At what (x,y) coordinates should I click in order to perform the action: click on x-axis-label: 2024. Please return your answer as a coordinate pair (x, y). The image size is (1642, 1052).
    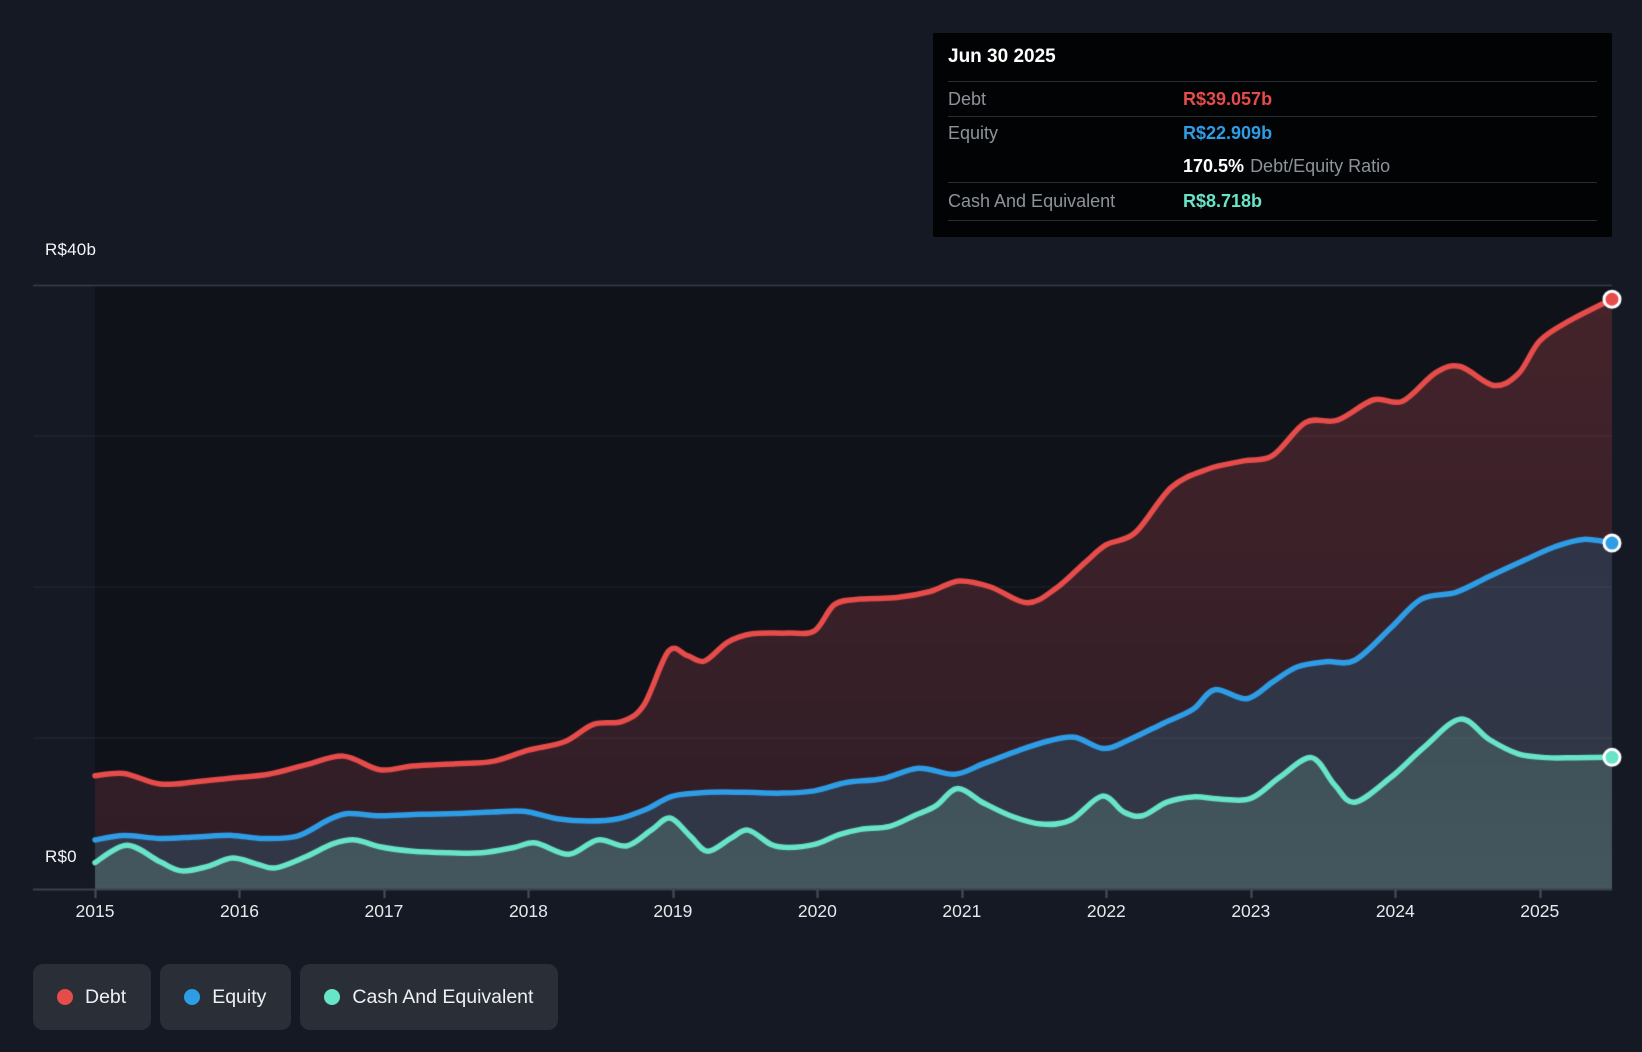
    Looking at the image, I should click on (1395, 911).